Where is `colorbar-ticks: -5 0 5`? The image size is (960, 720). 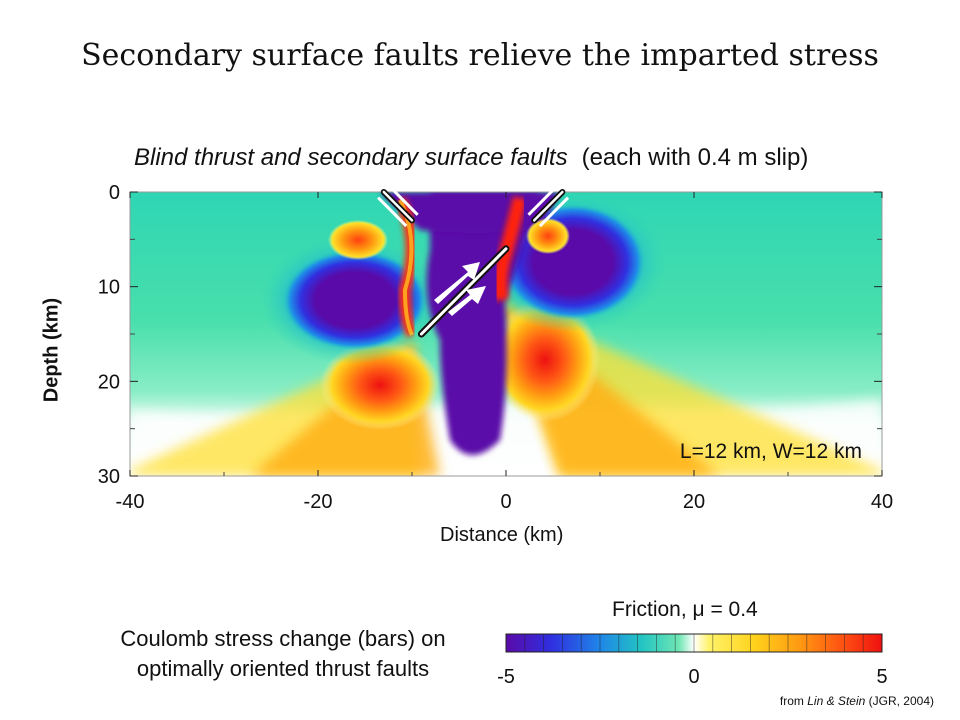 colorbar-ticks: -5 0 5 is located at coordinates (692, 677).